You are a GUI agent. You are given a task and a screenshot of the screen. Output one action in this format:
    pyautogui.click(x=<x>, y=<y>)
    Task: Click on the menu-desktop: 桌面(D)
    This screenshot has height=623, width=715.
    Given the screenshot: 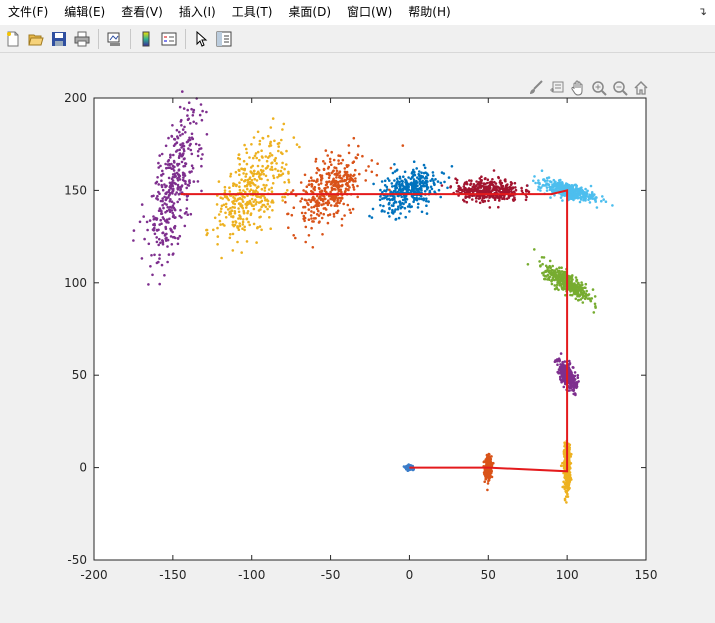 What is the action you would take?
    pyautogui.click(x=310, y=12)
    